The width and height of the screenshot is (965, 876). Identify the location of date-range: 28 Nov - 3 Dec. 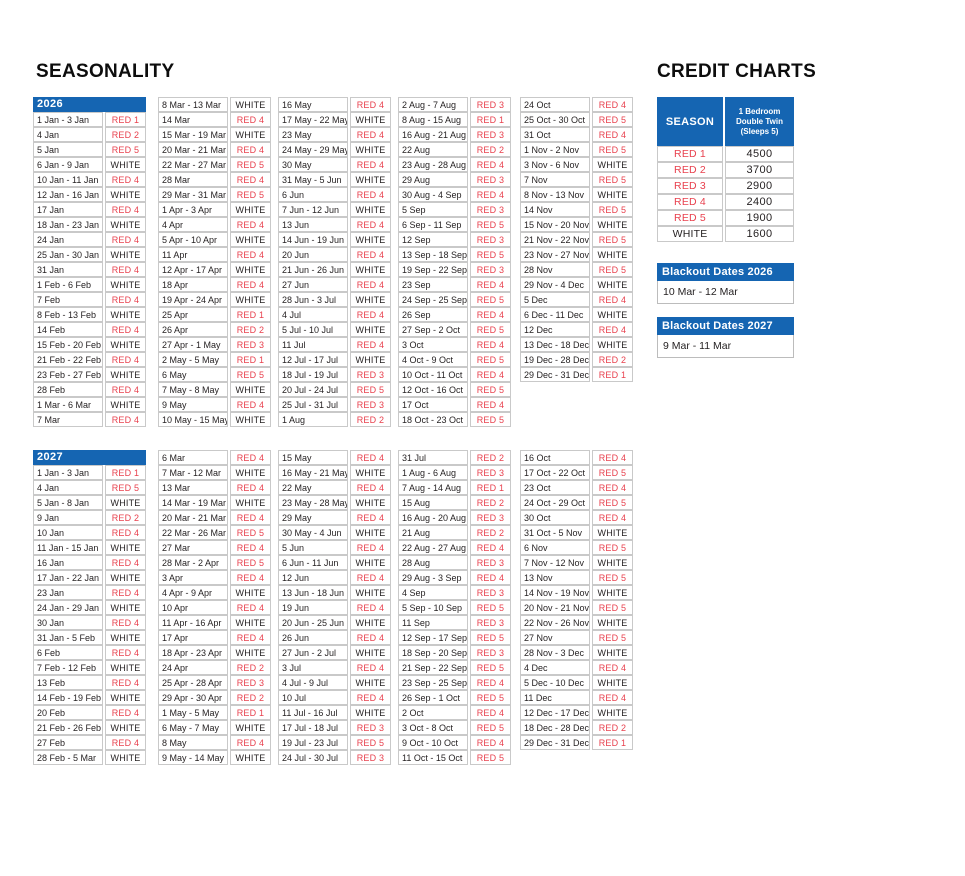
(555, 652).